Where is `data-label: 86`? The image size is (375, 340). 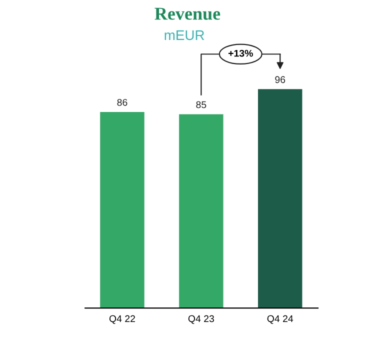 data-label: 86 is located at coordinates (122, 102).